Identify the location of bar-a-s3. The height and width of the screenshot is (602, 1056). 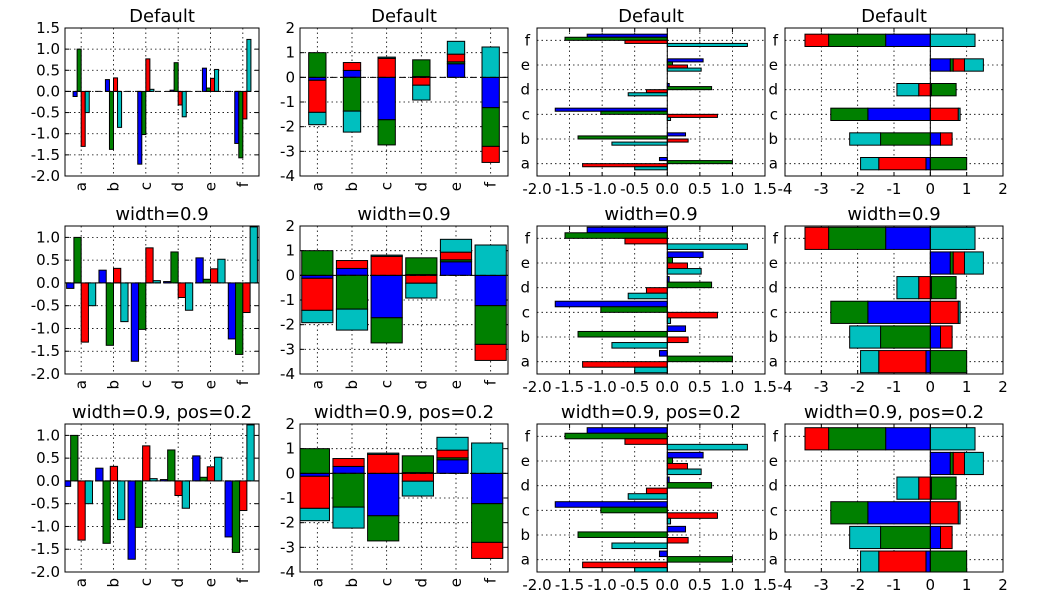
(317, 118).